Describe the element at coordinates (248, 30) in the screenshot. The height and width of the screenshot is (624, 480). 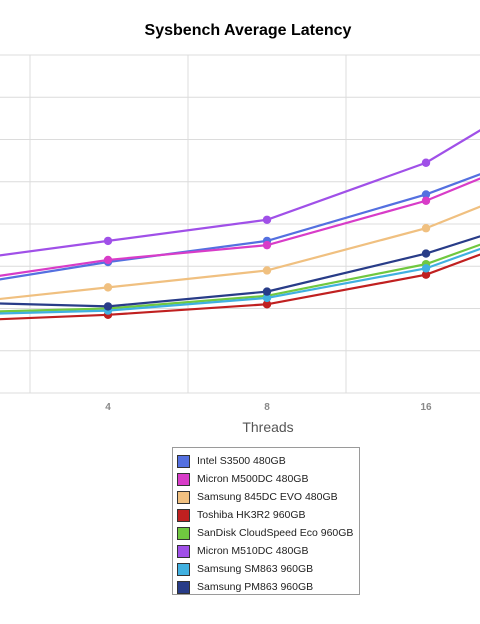
I see `chart-title: Sysbench Average Latency` at that location.